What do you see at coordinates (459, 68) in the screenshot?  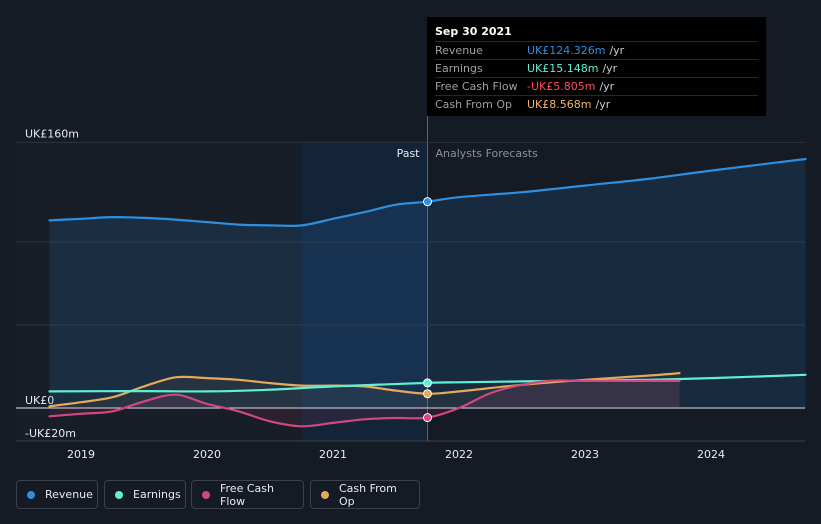 I see `tooltip-label: Earnings` at bounding box center [459, 68].